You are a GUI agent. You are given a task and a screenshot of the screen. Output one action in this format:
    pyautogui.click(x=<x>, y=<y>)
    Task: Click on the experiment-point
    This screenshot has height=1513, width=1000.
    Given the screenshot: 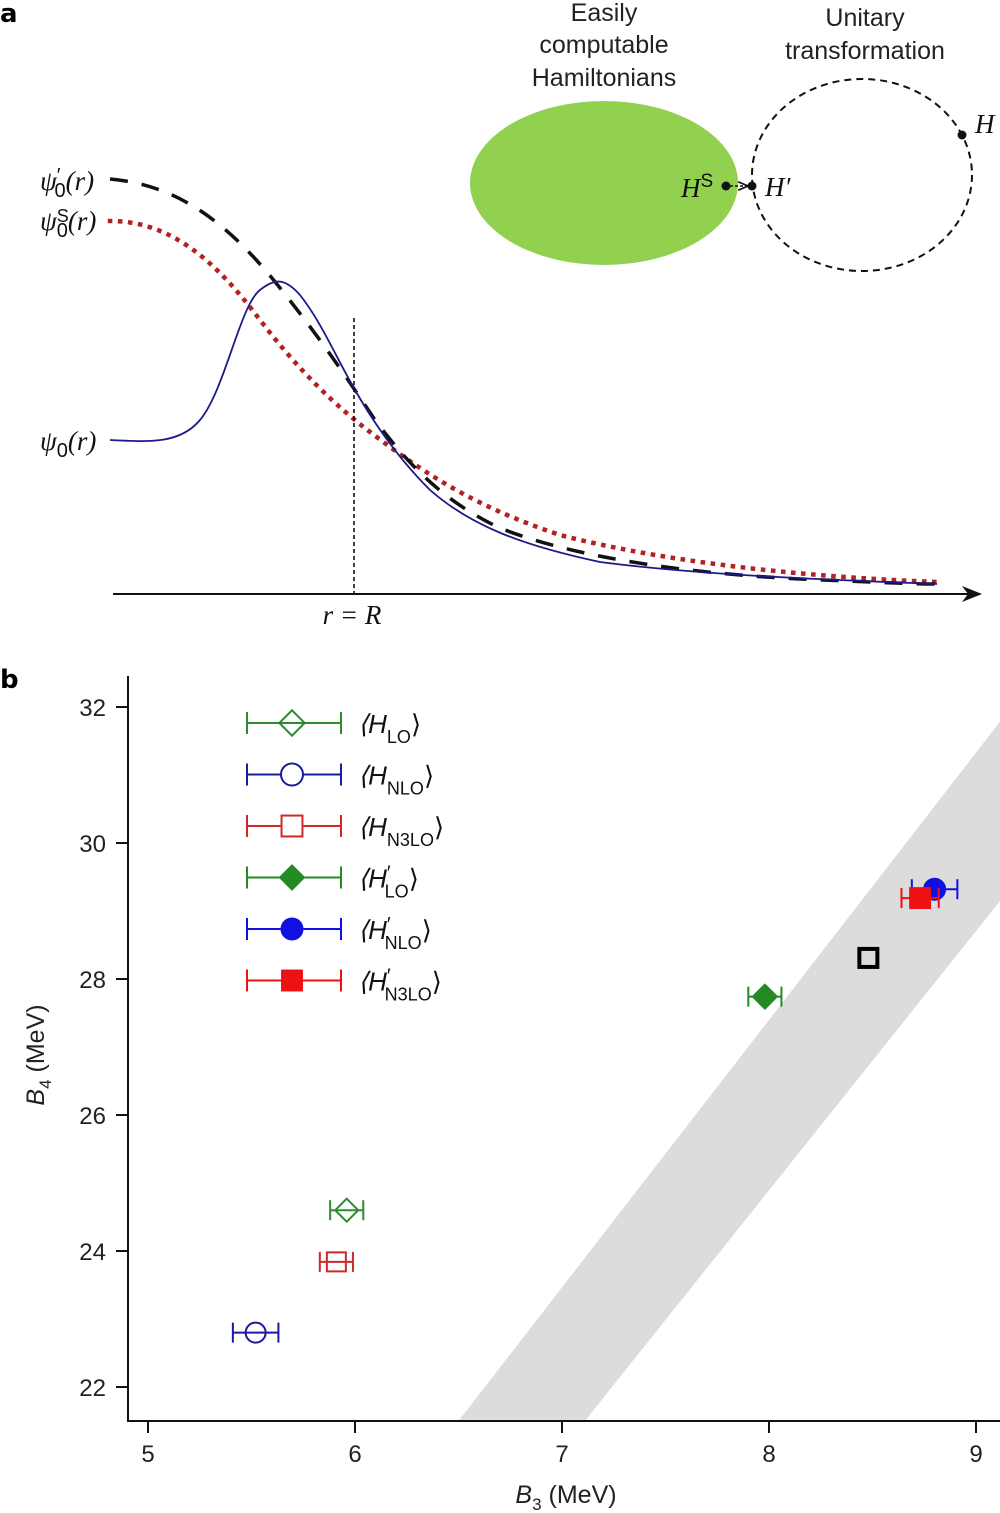 What is the action you would take?
    pyautogui.click(x=868, y=957)
    